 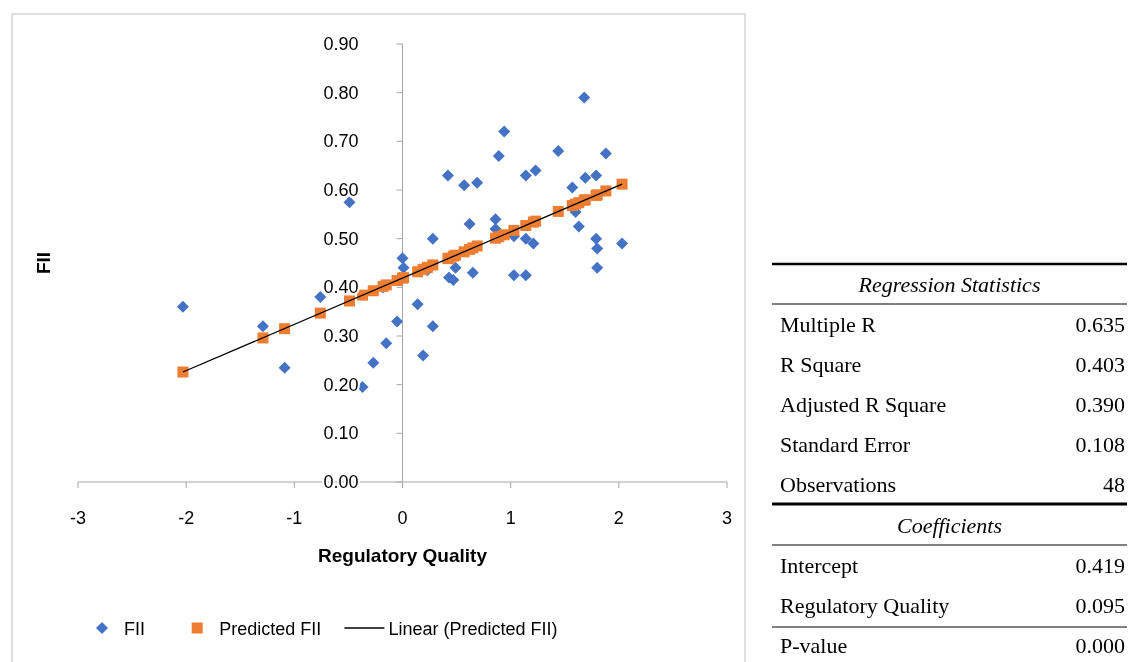 I want to click on x-tick-label: 1, so click(x=510, y=518).